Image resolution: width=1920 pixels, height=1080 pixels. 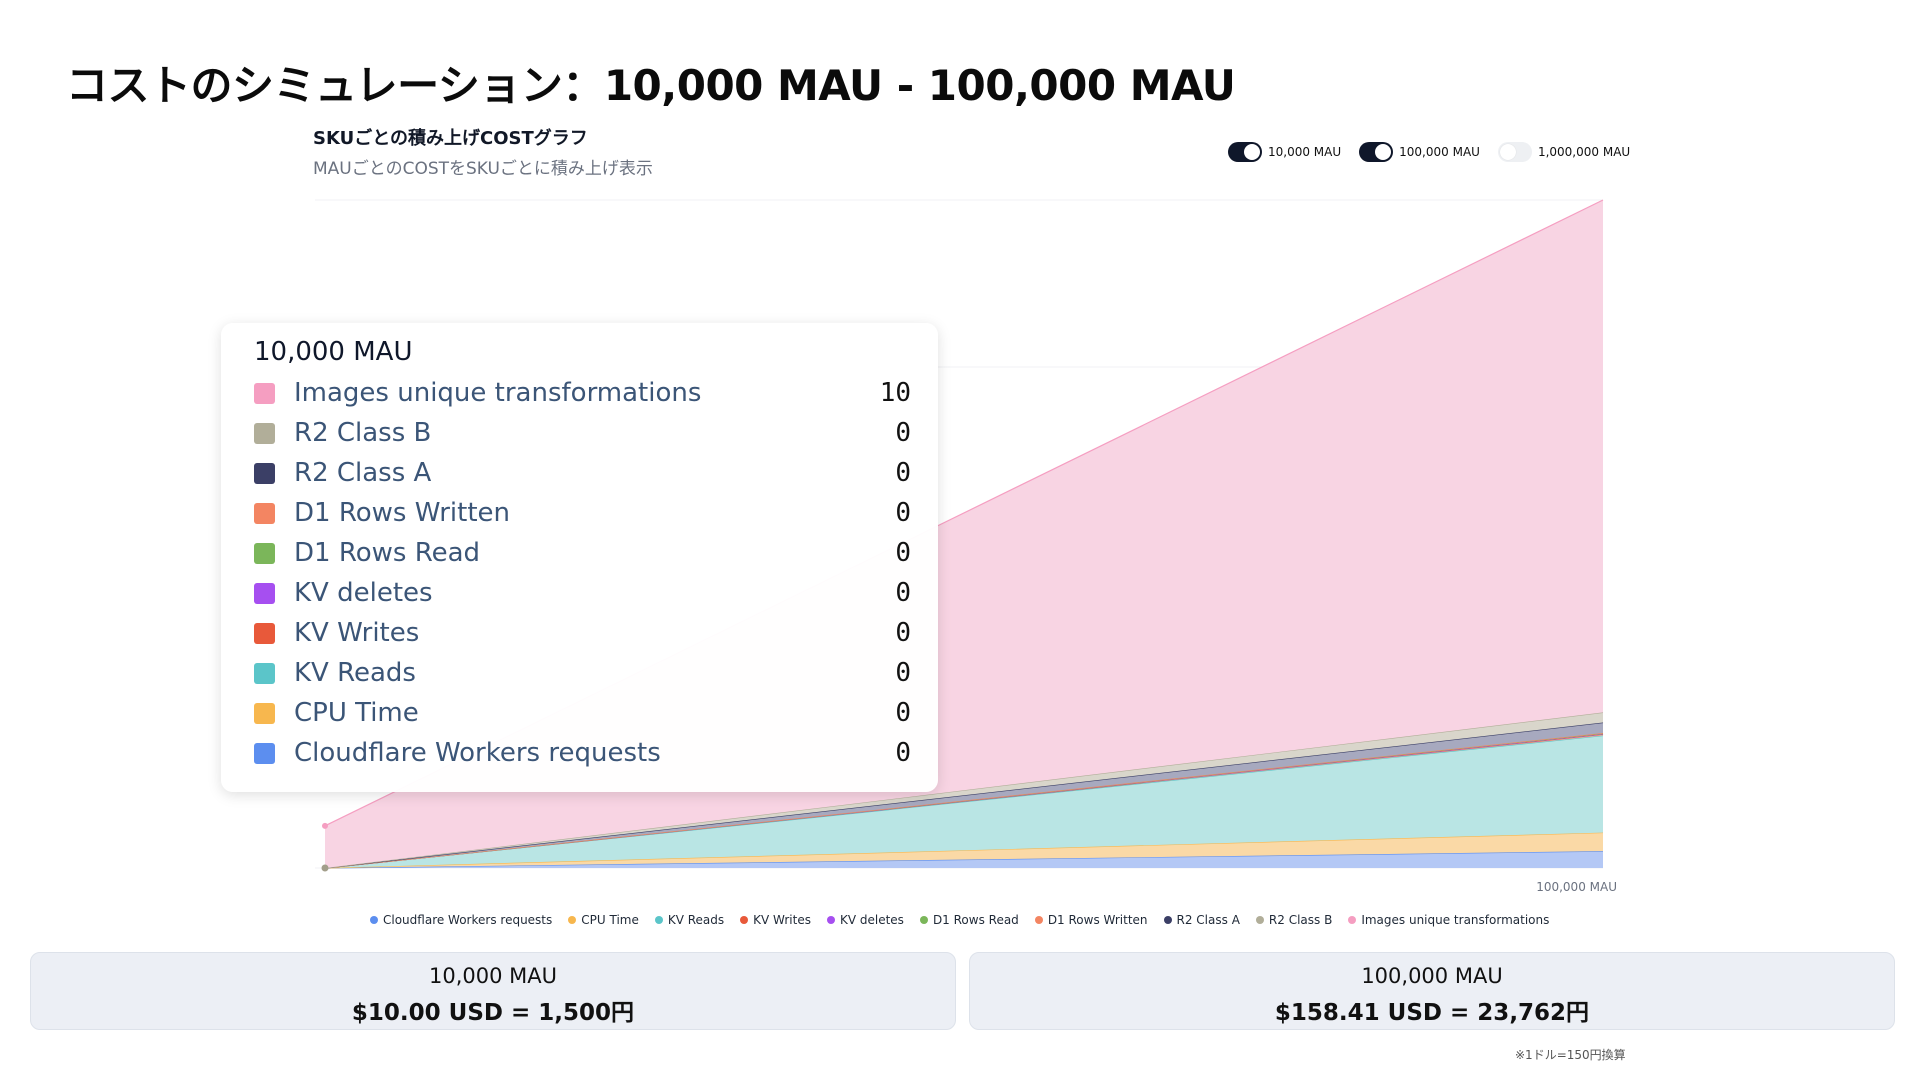 What do you see at coordinates (1305, 152) in the screenshot?
I see `toggle-label: 10,000 MAU` at bounding box center [1305, 152].